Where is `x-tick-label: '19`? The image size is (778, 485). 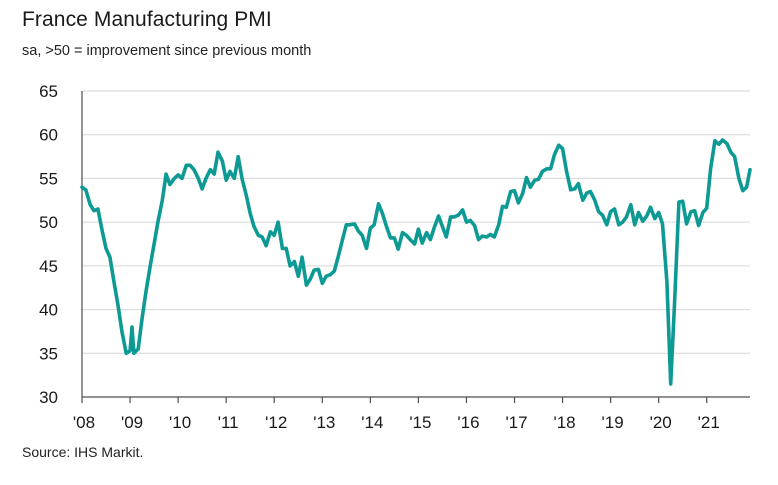
x-tick-label: '19 is located at coordinates (613, 422).